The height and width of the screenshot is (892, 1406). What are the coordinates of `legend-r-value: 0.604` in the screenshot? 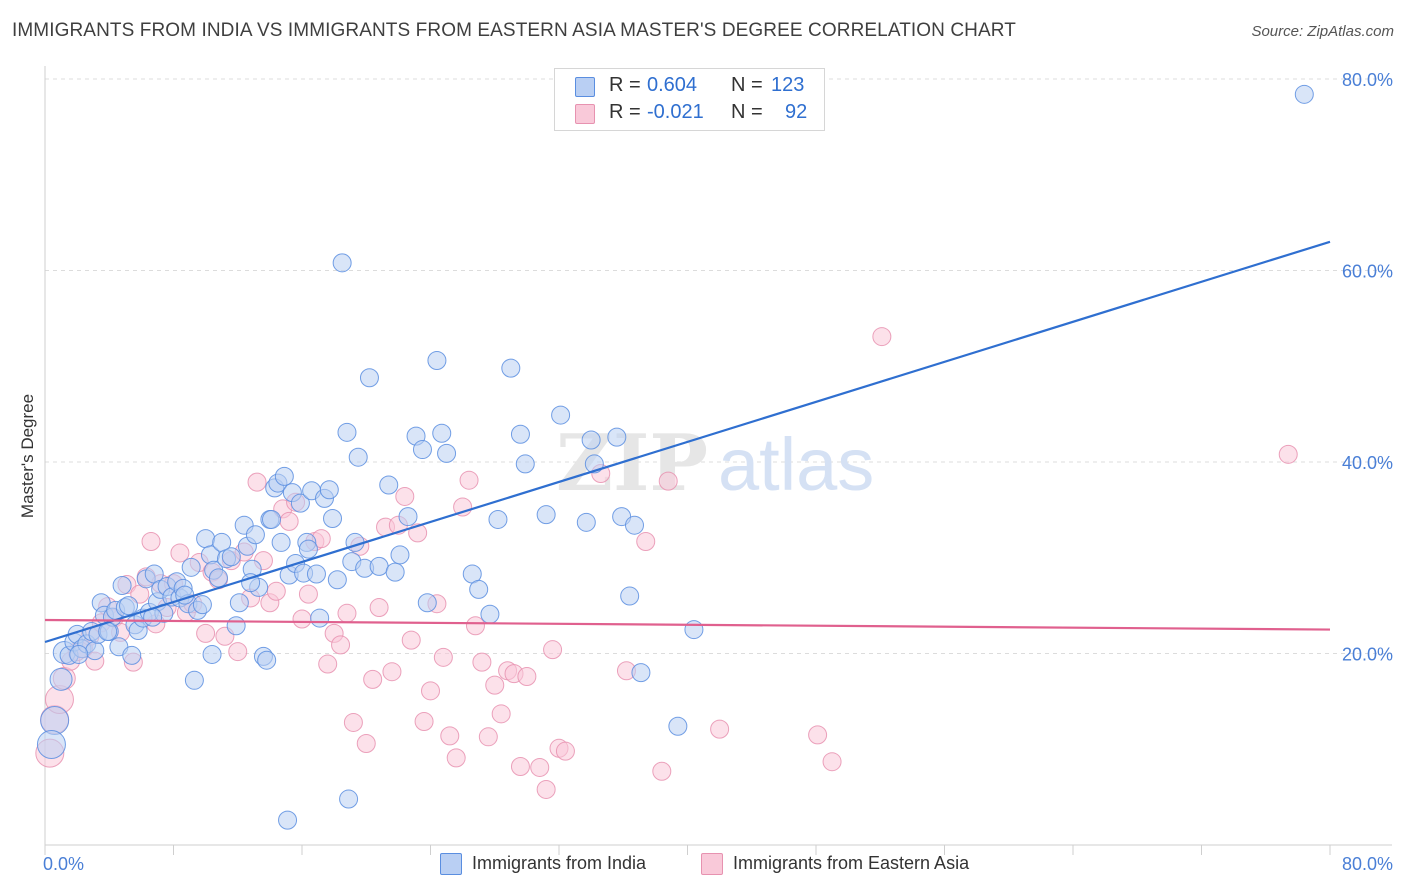 It's located at (672, 85).